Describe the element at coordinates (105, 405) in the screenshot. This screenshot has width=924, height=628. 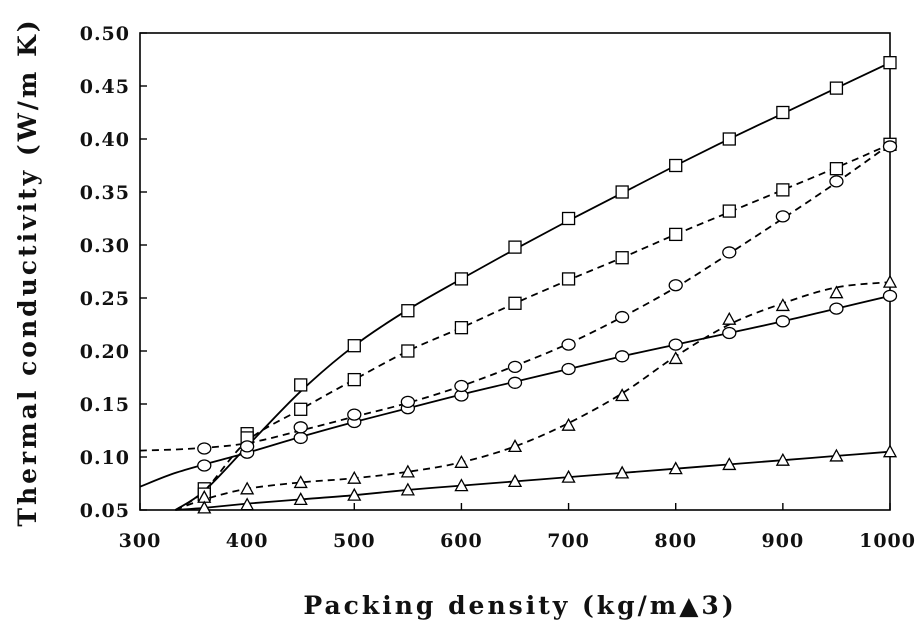
I see `y-tick-label: 0.15` at that location.